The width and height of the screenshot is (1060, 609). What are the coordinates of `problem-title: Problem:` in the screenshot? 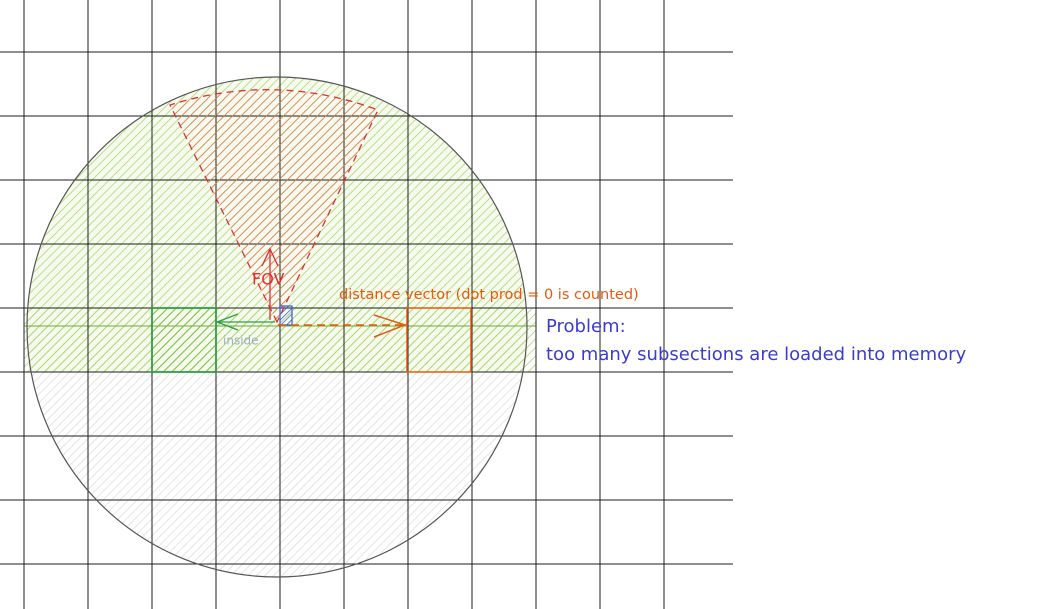 It's located at (586, 326).